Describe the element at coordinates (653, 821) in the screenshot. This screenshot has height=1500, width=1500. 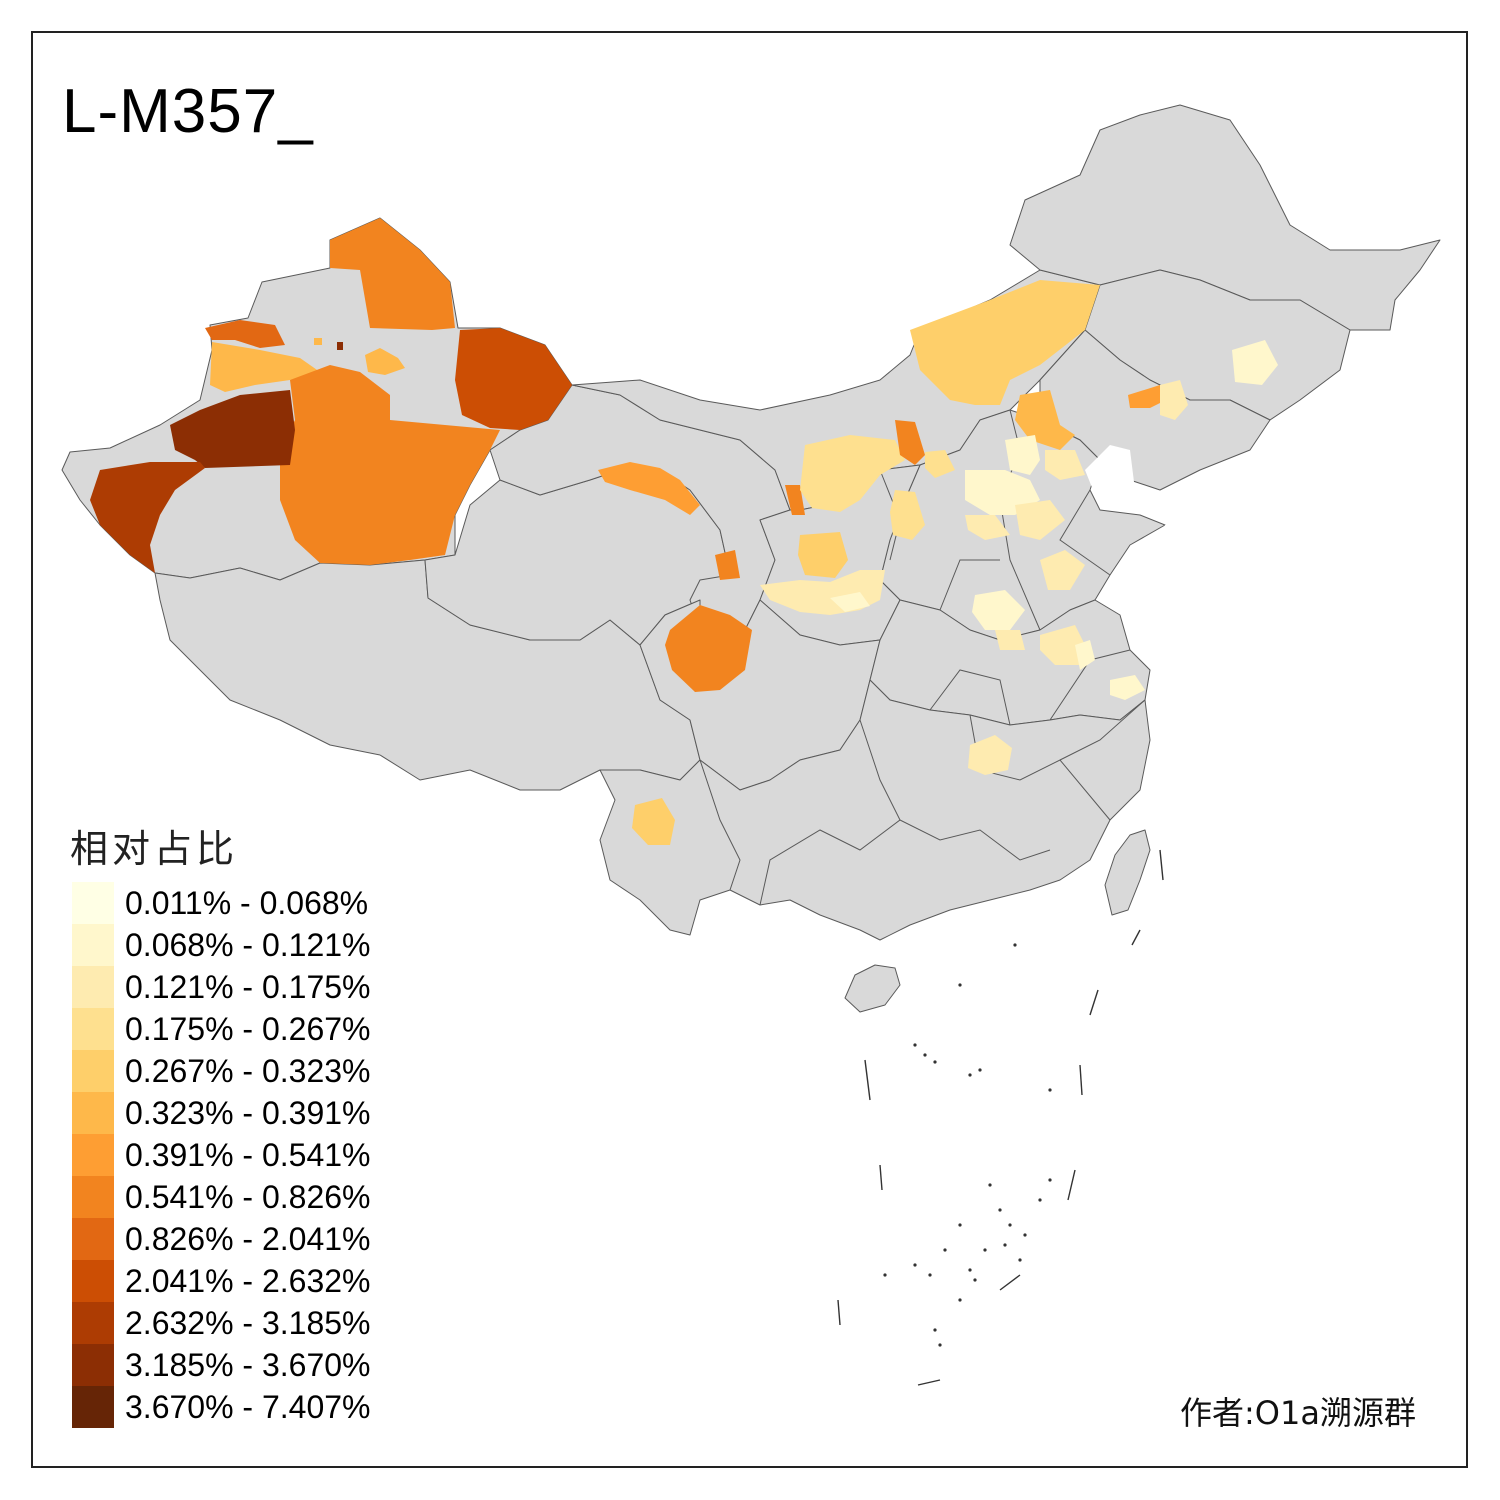
I see `region-yunnan` at that location.